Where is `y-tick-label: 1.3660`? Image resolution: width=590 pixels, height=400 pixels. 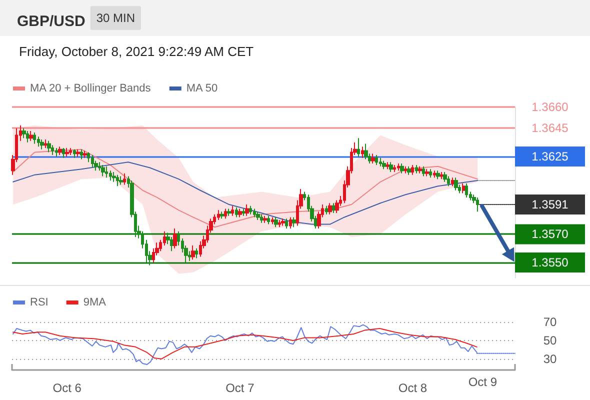
y-tick-label: 1.3660 is located at coordinates (550, 107).